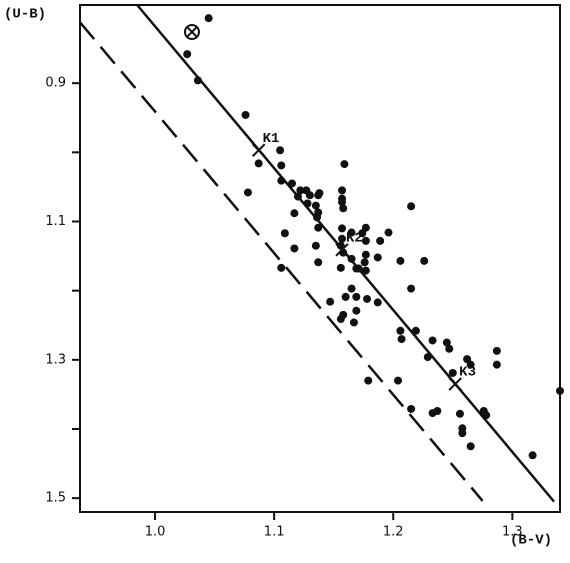 This screenshot has width=570, height=563. I want to click on special-point-part, so click(191, 31).